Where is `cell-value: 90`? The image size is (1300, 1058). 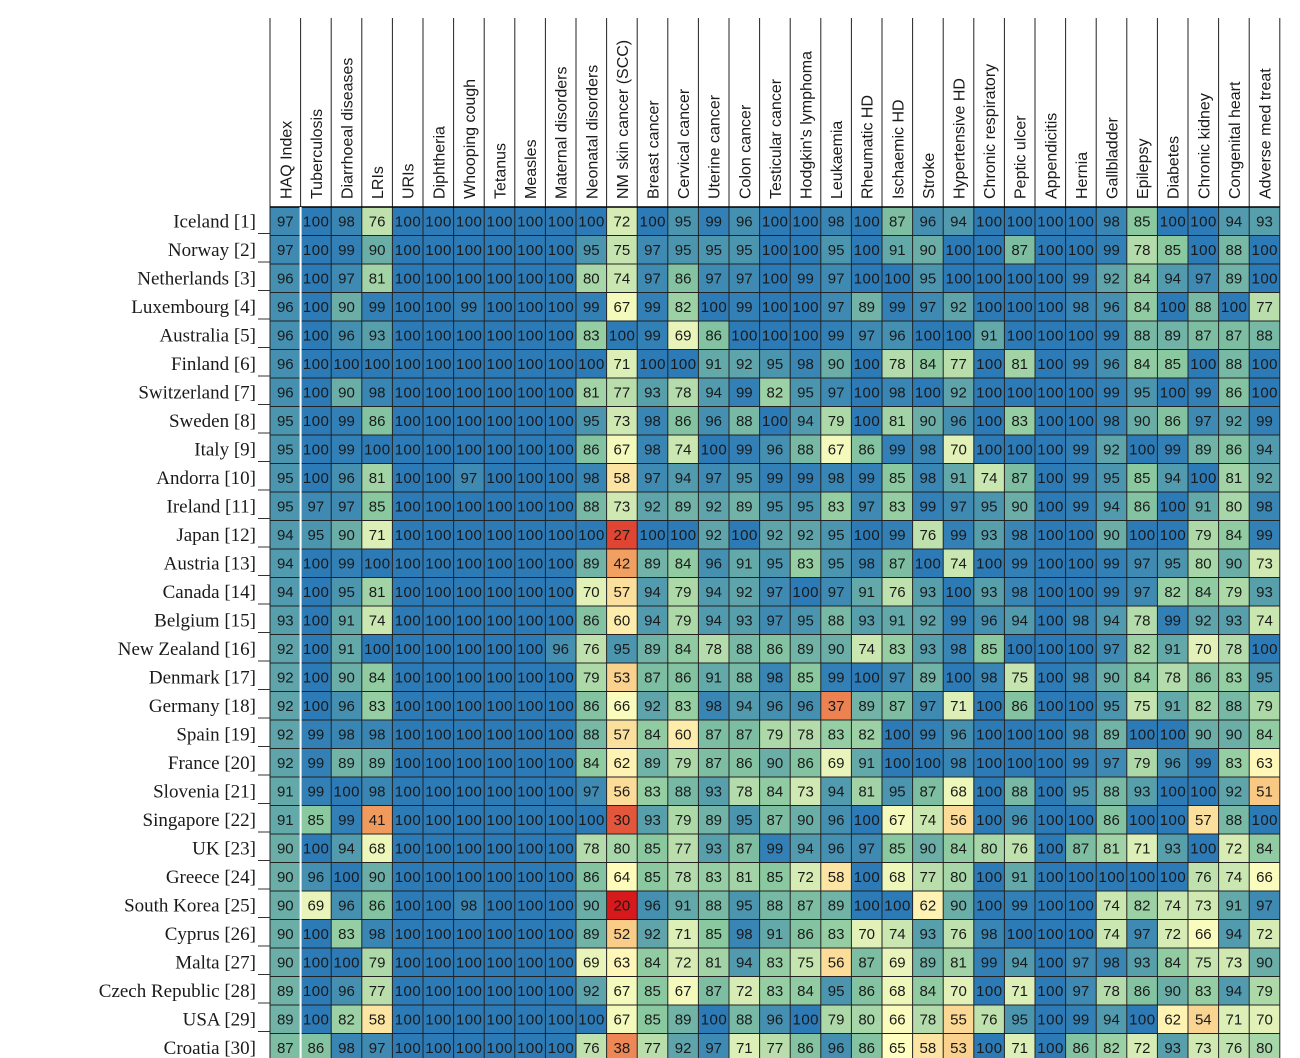
cell-value: 90 is located at coordinates (958, 905).